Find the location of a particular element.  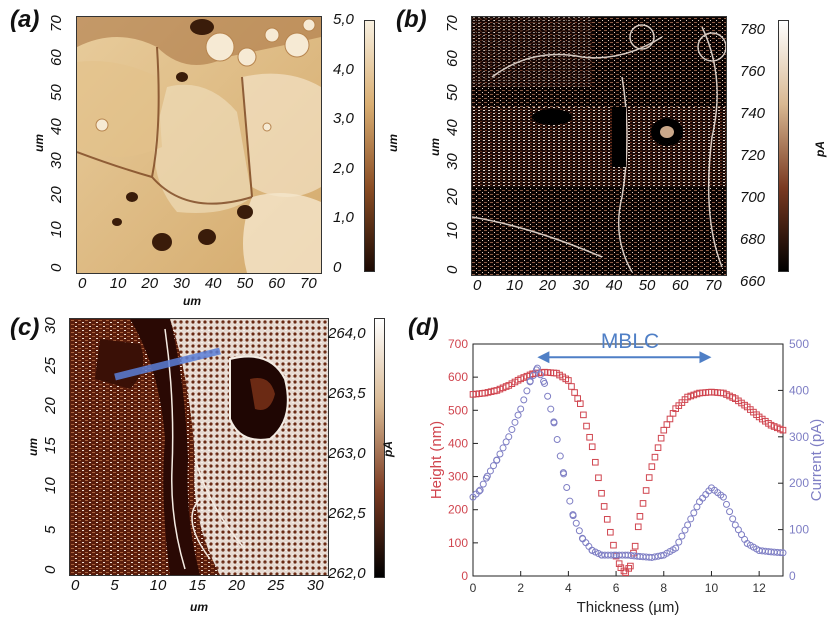

panel-c-image-svg is located at coordinates (199, 447).